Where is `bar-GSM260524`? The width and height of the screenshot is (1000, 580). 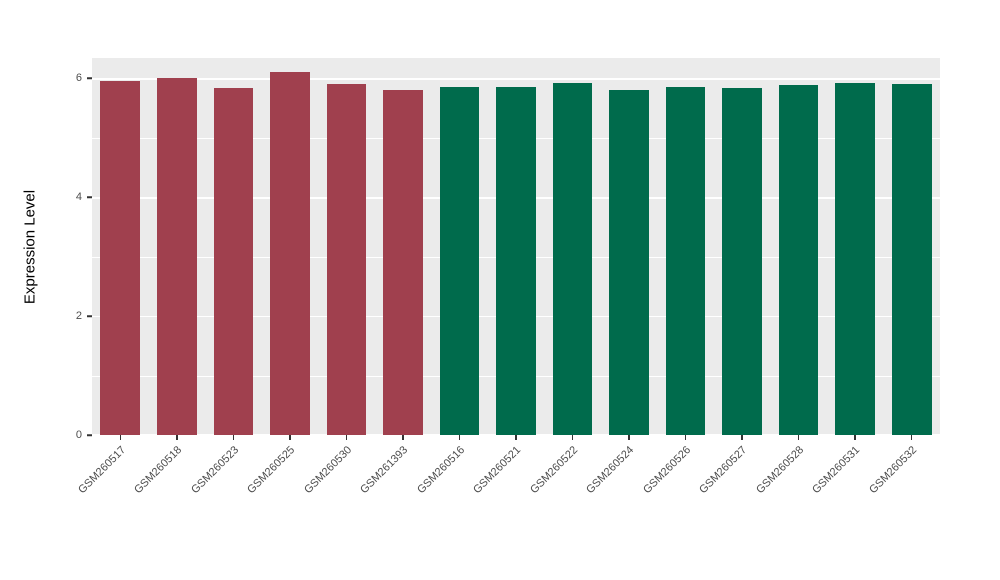
bar-GSM260524 is located at coordinates (629, 262).